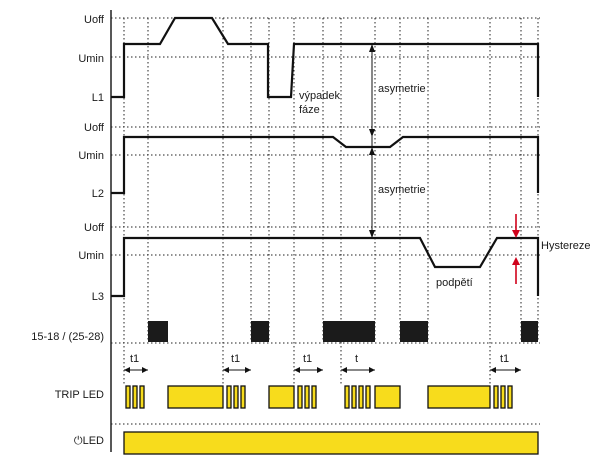  What do you see at coordinates (566, 246) in the screenshot?
I see `hysteresis-annotation: Hystereze` at bounding box center [566, 246].